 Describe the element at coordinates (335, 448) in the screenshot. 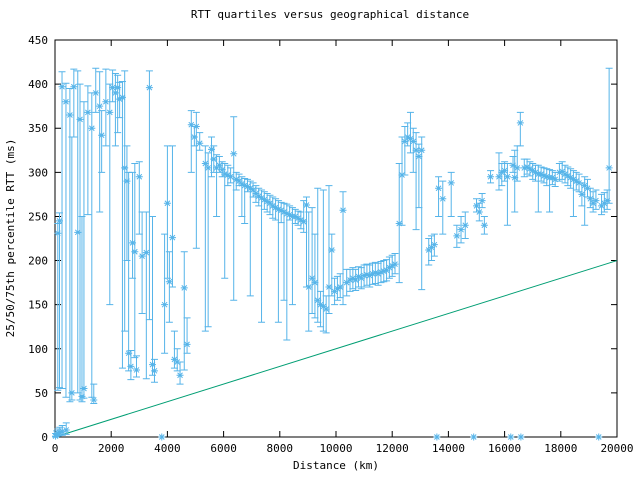

I see `x-tick-label: 10000` at that location.